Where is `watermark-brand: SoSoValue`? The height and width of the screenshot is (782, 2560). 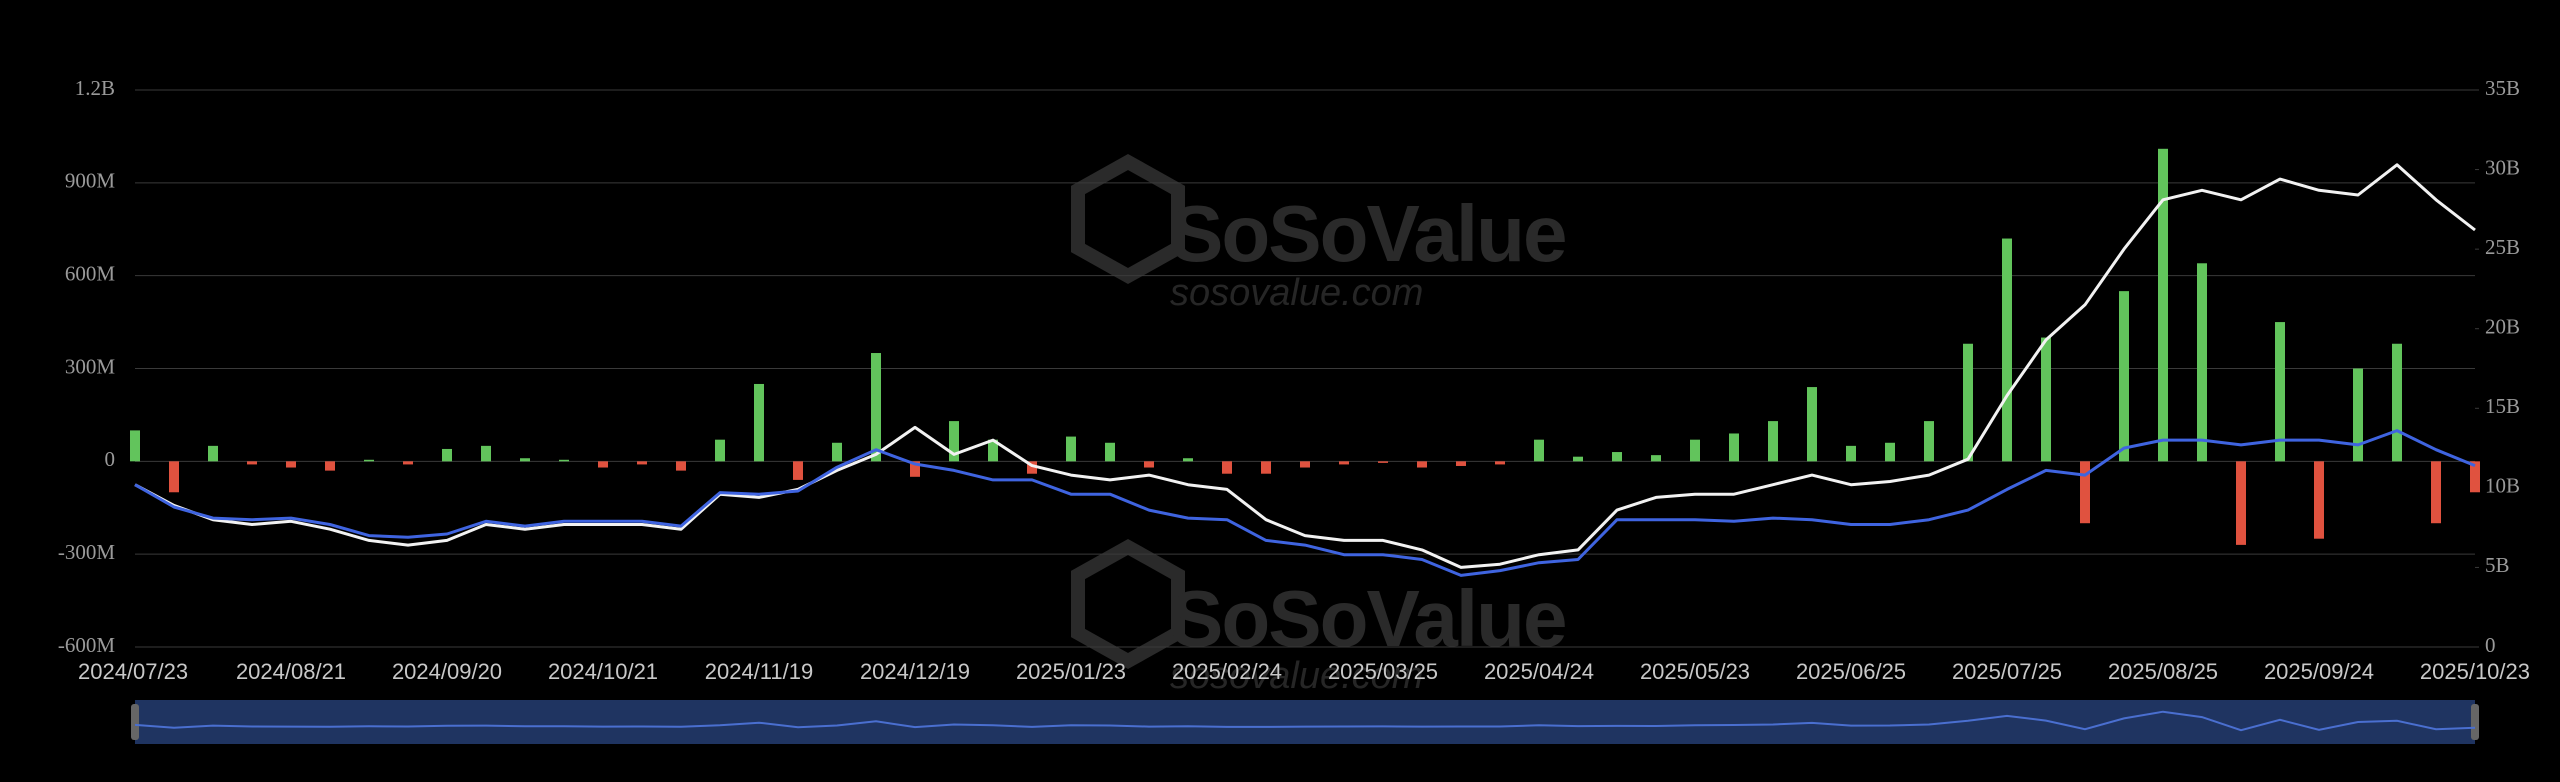
watermark-brand: SoSoValue is located at coordinates (1367, 618).